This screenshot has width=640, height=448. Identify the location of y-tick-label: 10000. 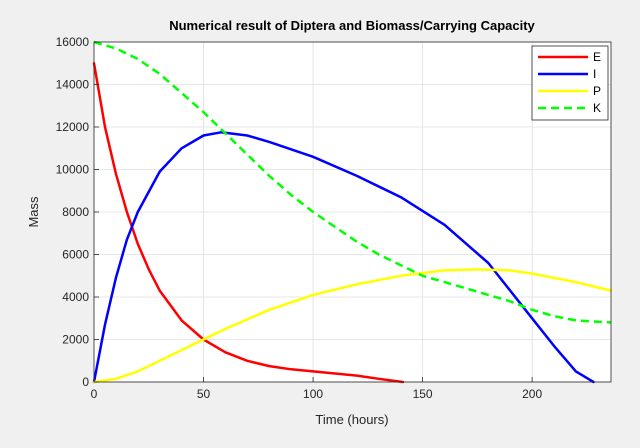
(73, 170).